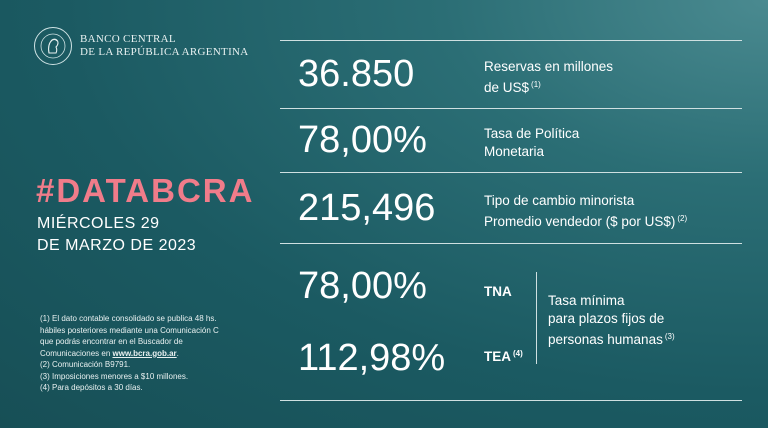 Image resolution: width=768 pixels, height=428 pixels. Describe the element at coordinates (145, 190) in the screenshot. I see `hashtag-title: #DATABCRA` at that location.